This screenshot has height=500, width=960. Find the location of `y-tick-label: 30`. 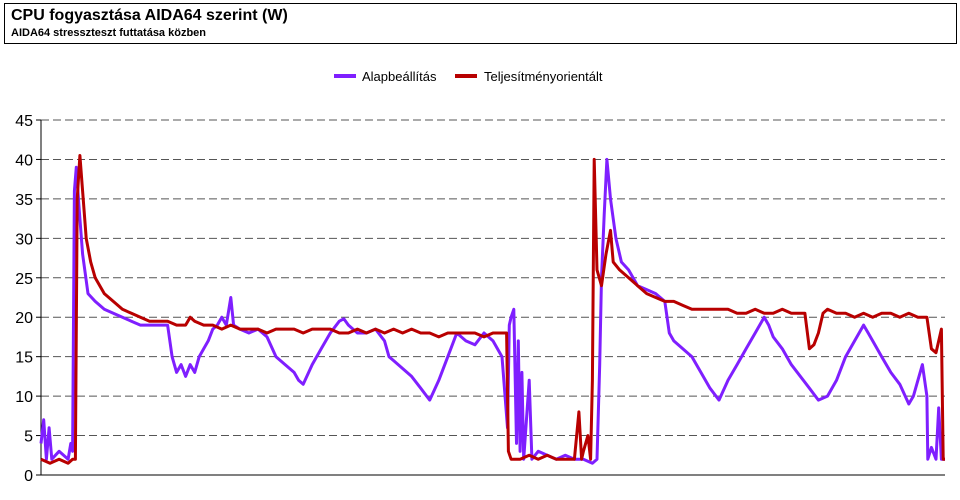

y-tick-label: 30 is located at coordinates (24, 239).